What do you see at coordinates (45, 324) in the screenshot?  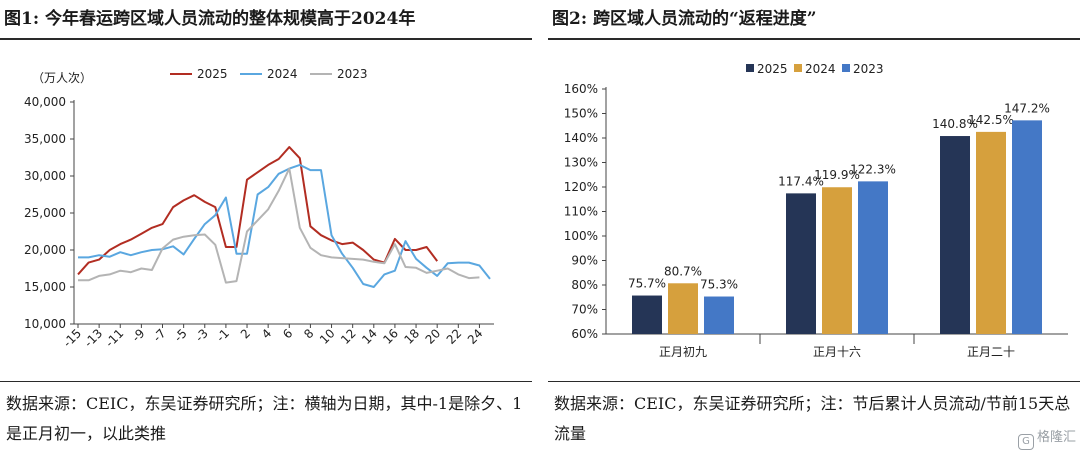 I see `y-tick-label: 10,000` at bounding box center [45, 324].